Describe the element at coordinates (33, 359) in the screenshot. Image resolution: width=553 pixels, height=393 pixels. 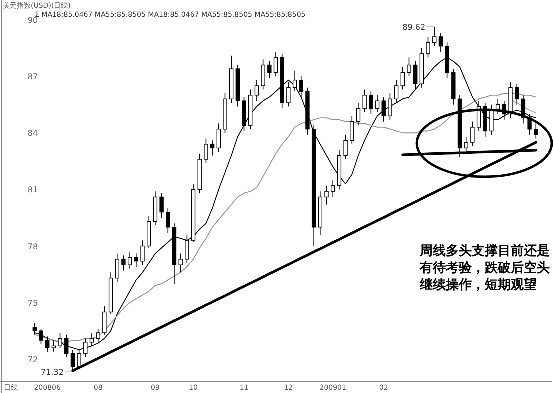
I see `y-tick-label: 72` at that location.